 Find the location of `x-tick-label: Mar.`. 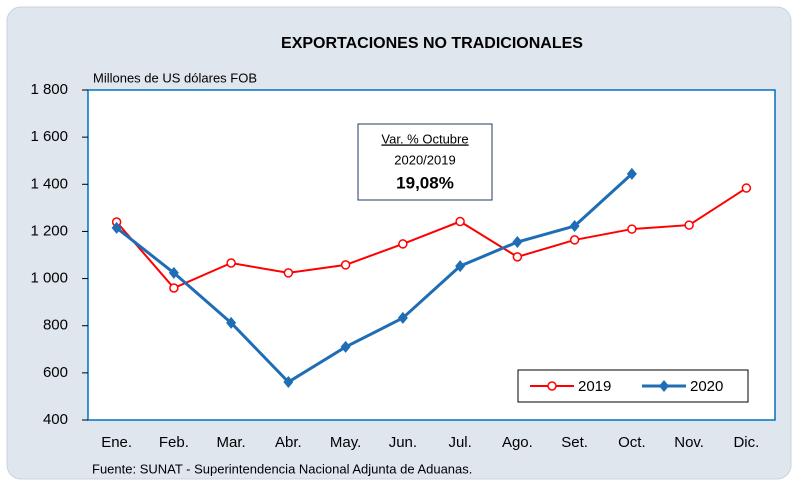

x-tick-label: Mar. is located at coordinates (231, 442).